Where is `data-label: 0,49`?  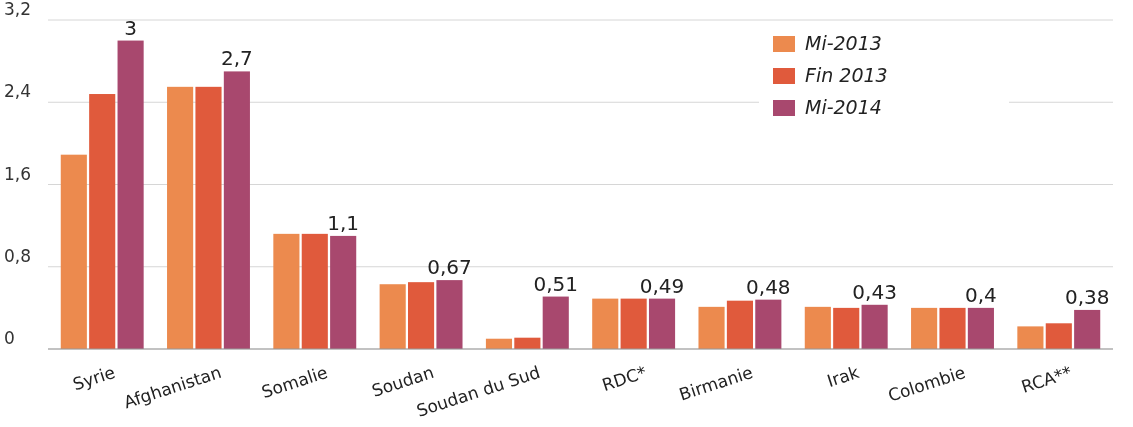
data-label: 0,49 is located at coordinates (662, 285).